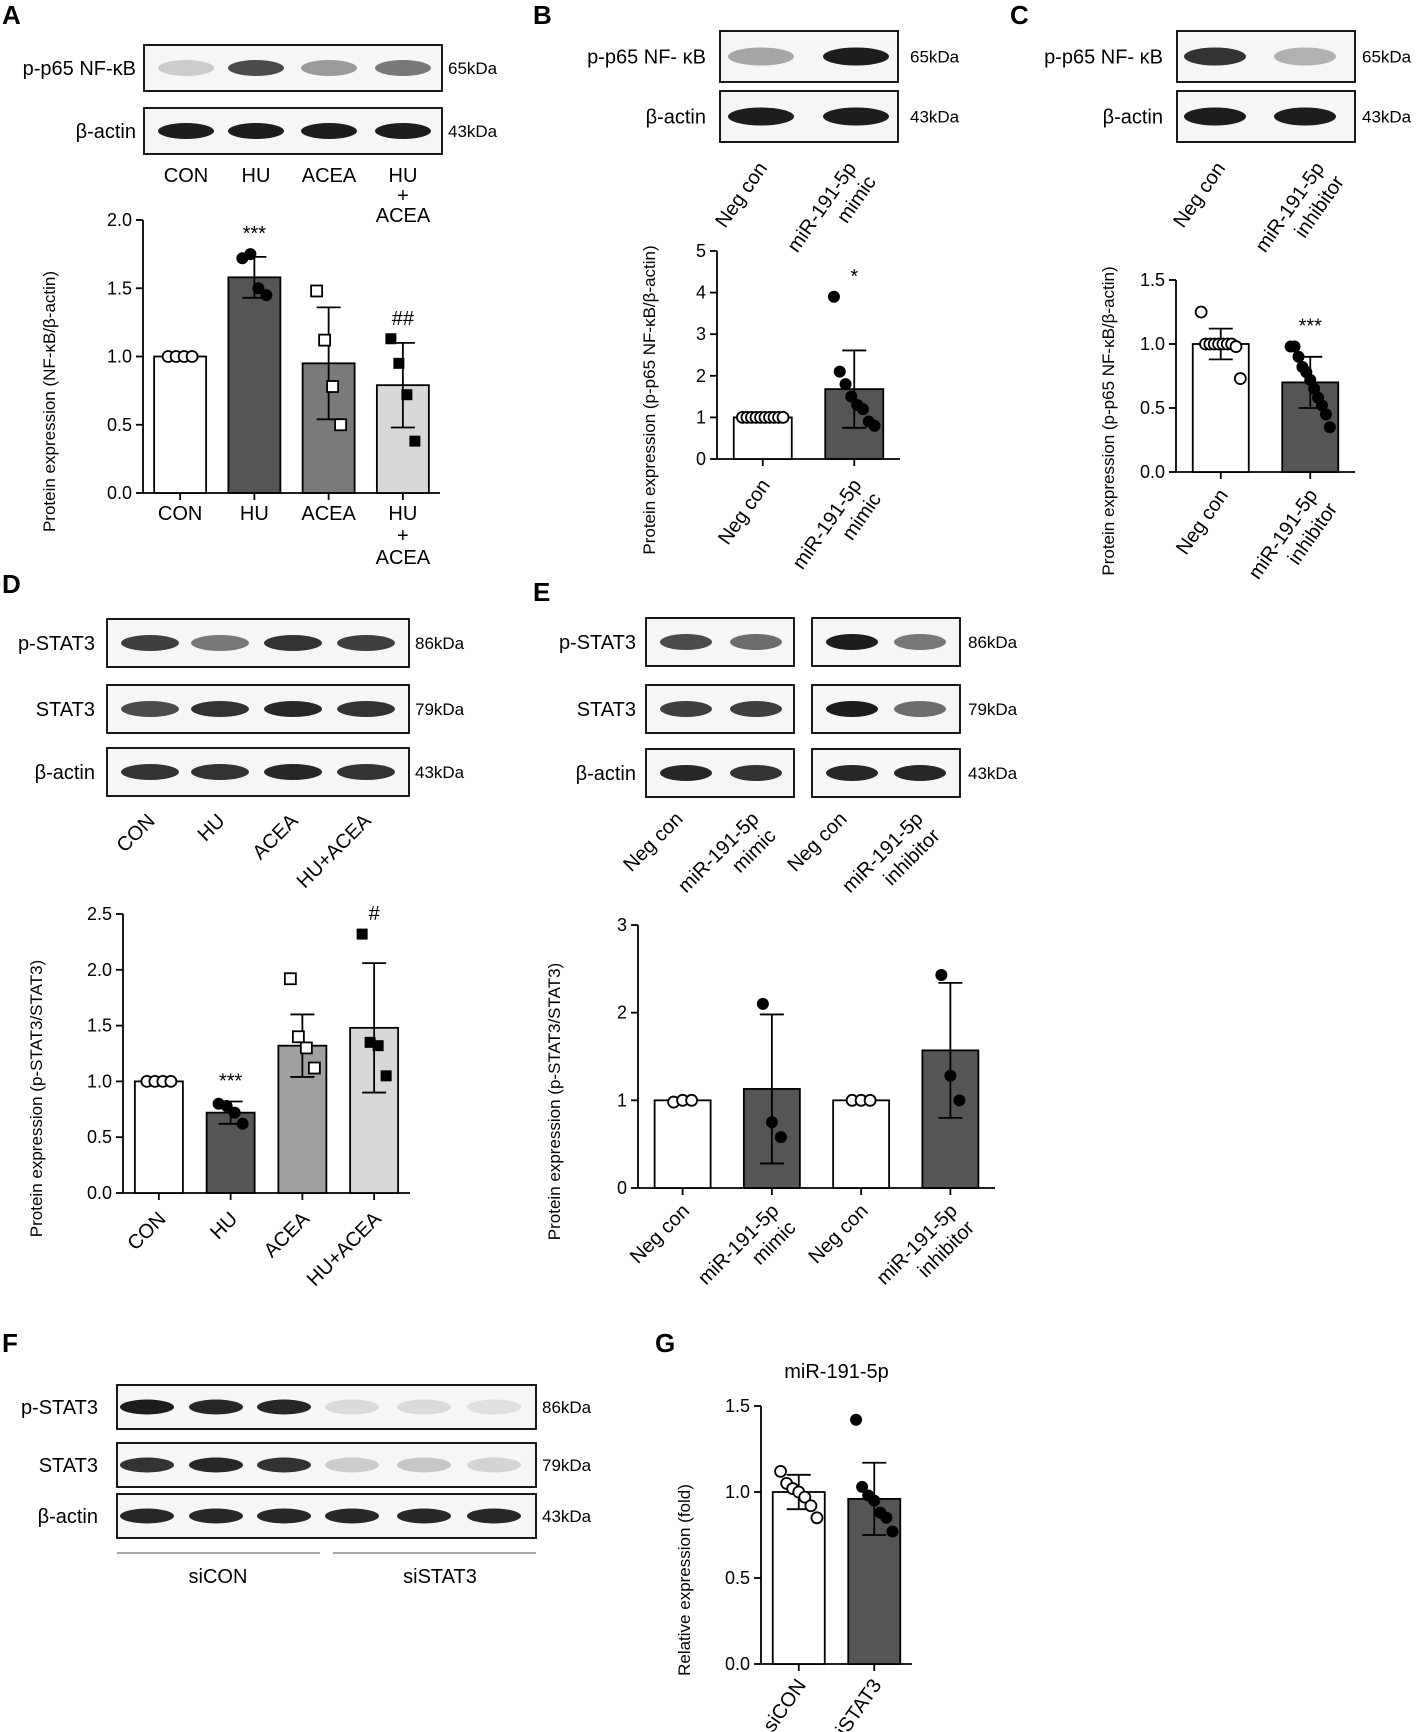 The image size is (1417, 1732). What do you see at coordinates (136, 833) in the screenshot?
I see `blot-lane-label-line: CON` at bounding box center [136, 833].